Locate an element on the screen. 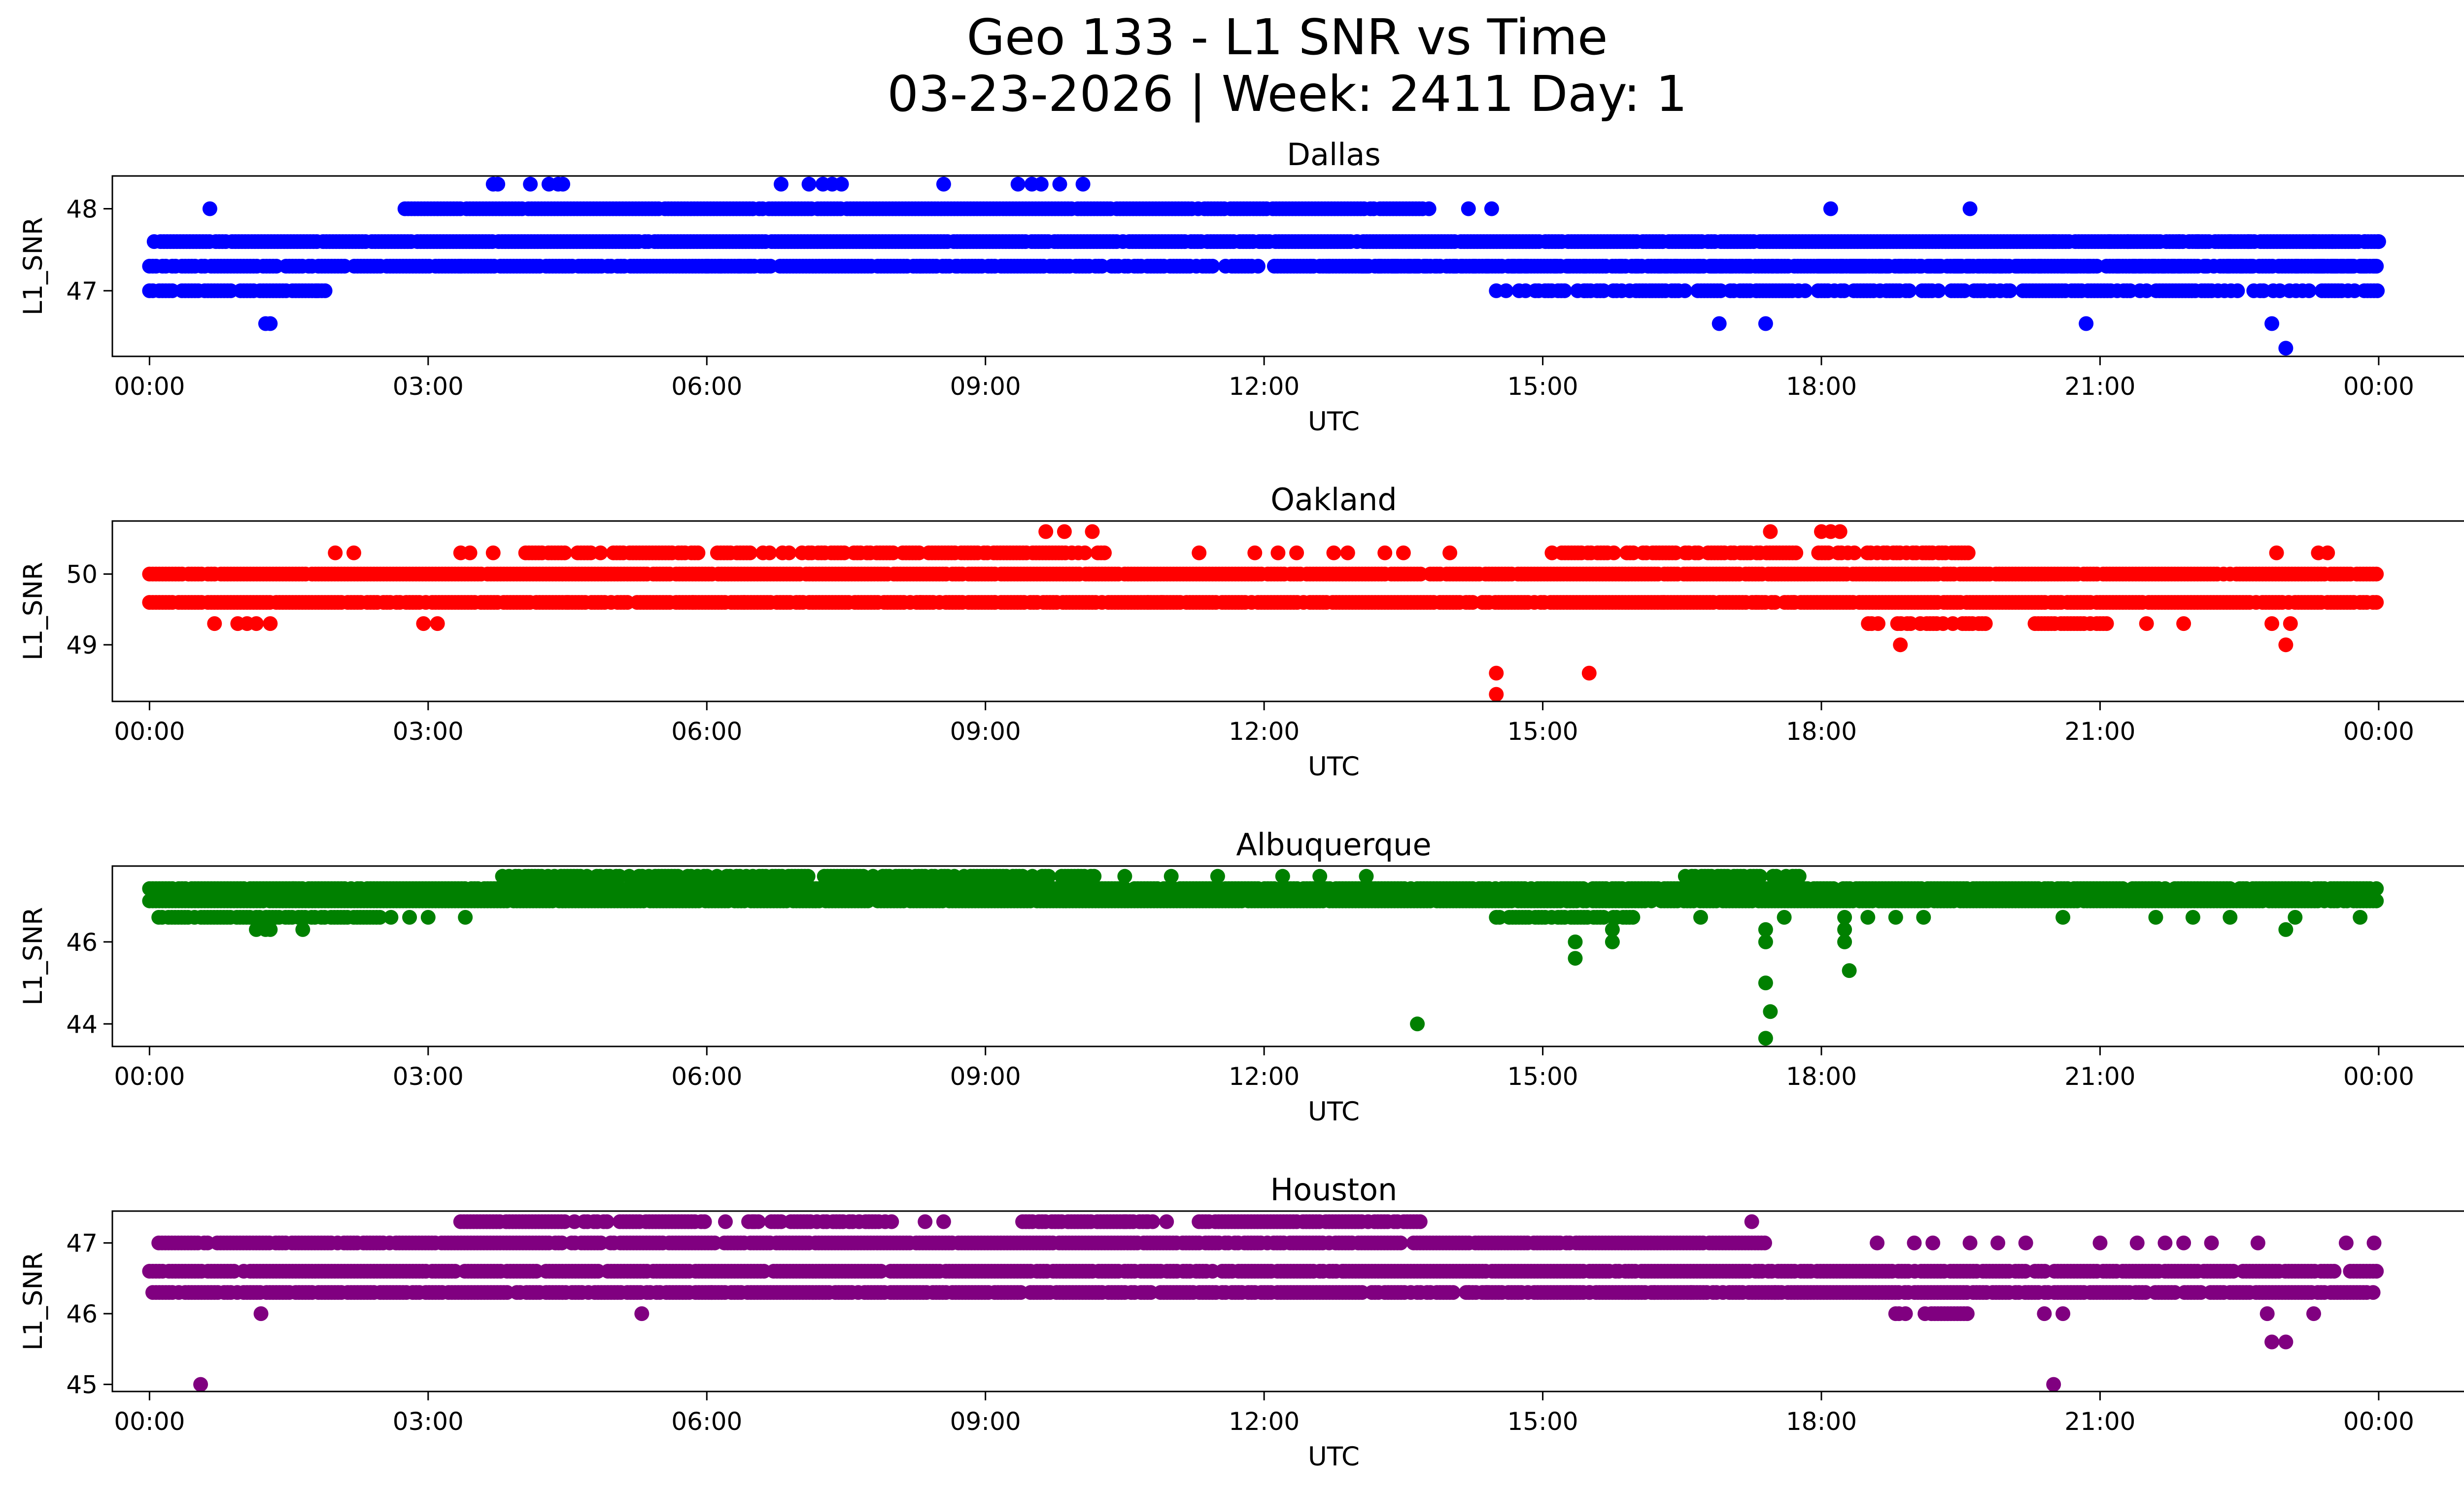  x-tick-label: 00:00 is located at coordinates (149, 386).